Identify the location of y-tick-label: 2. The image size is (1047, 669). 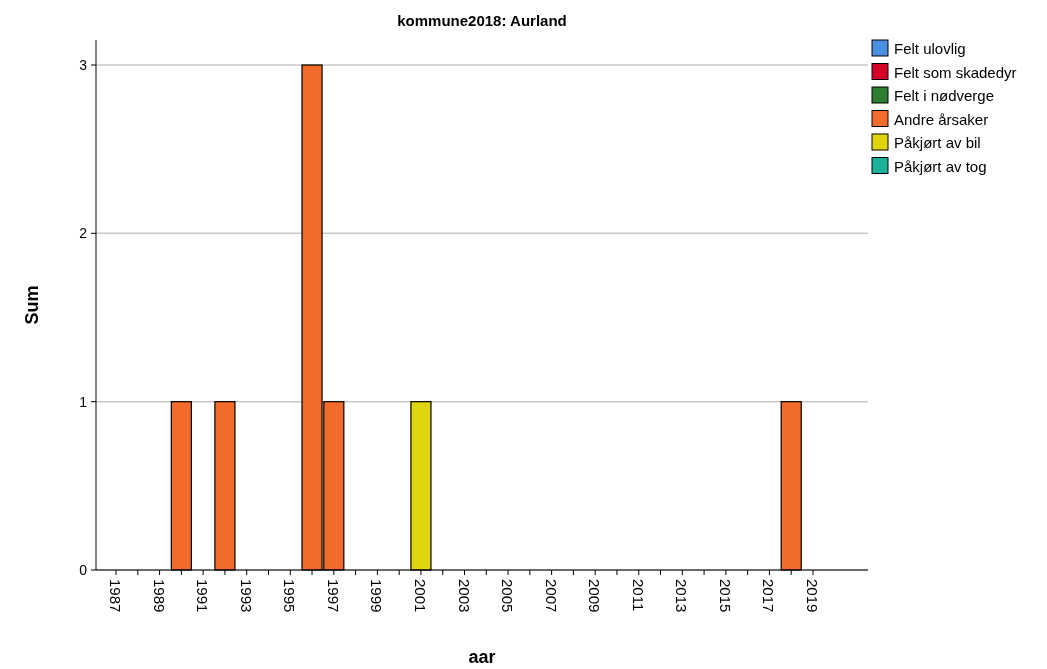
(83, 233).